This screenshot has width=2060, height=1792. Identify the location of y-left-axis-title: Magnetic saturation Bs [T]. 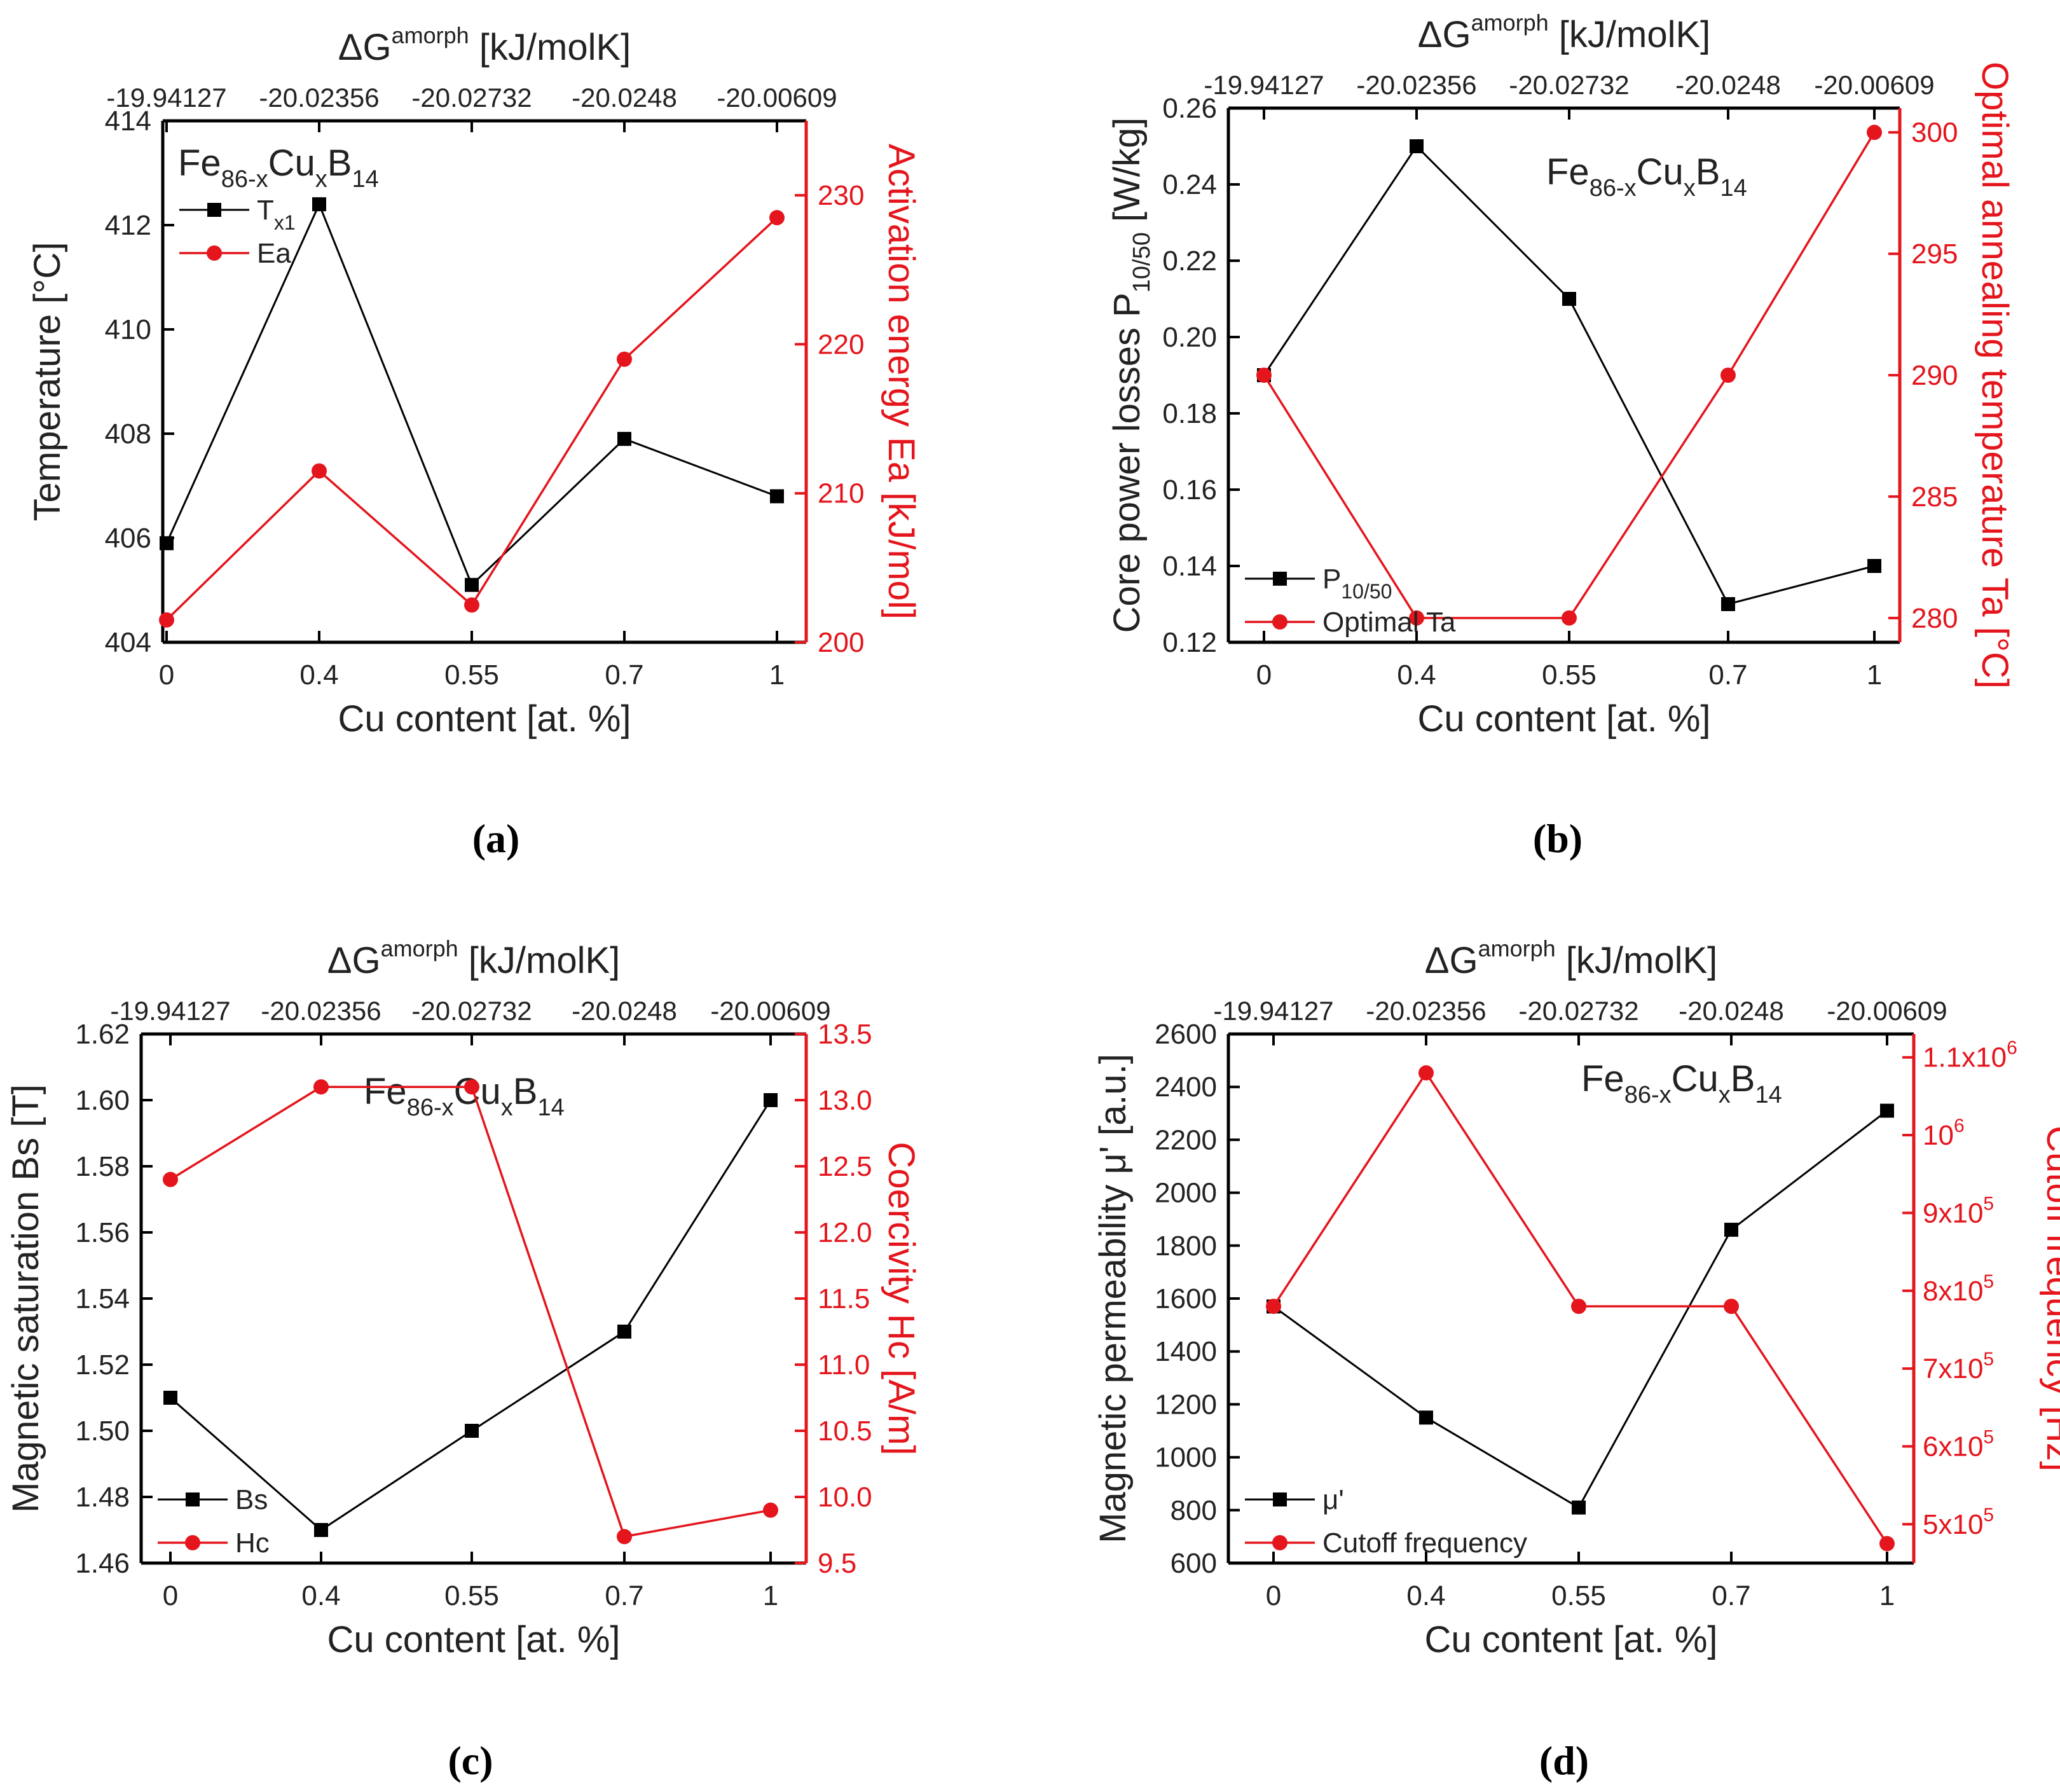
(25, 1298).